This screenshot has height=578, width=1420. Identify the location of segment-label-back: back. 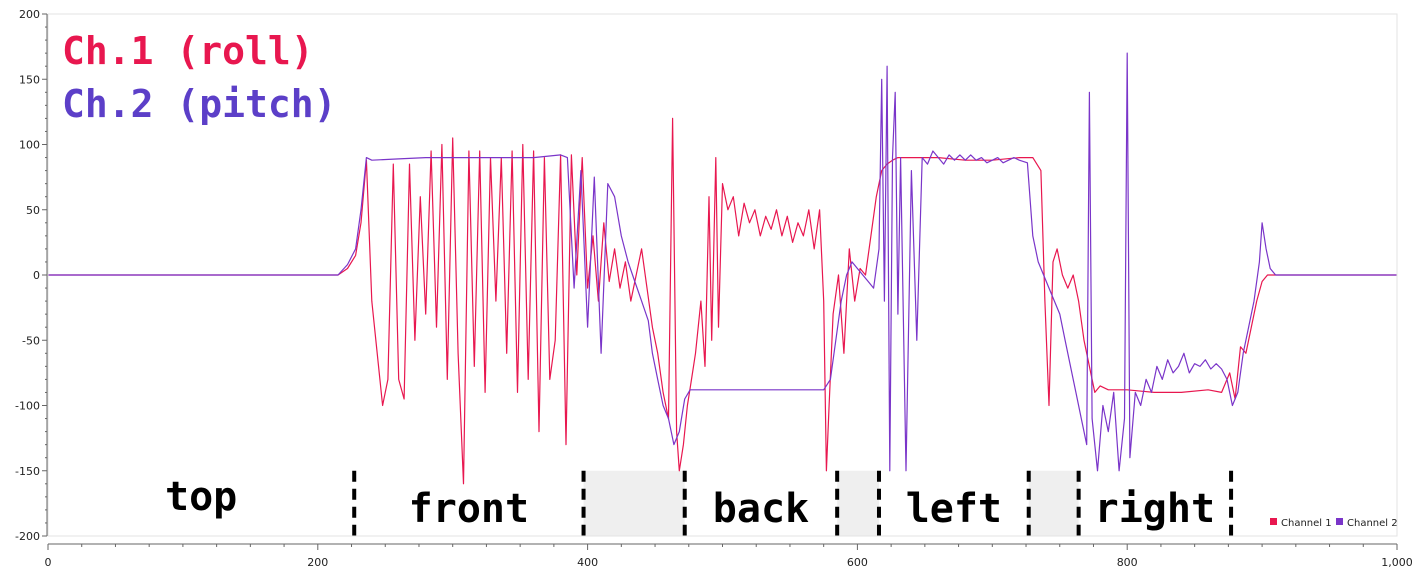
(761, 509).